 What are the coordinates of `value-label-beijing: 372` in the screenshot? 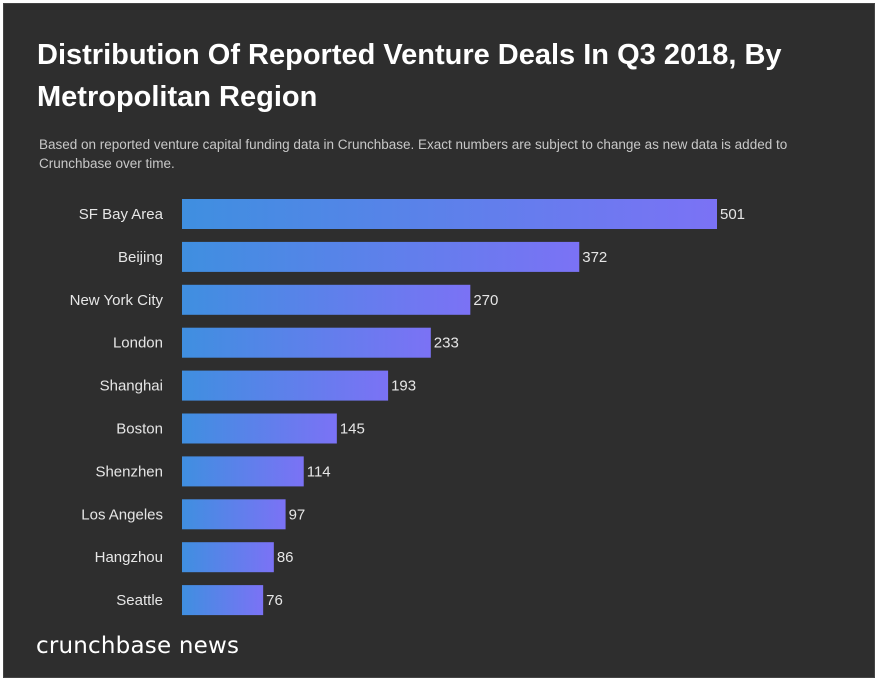 It's located at (594, 257).